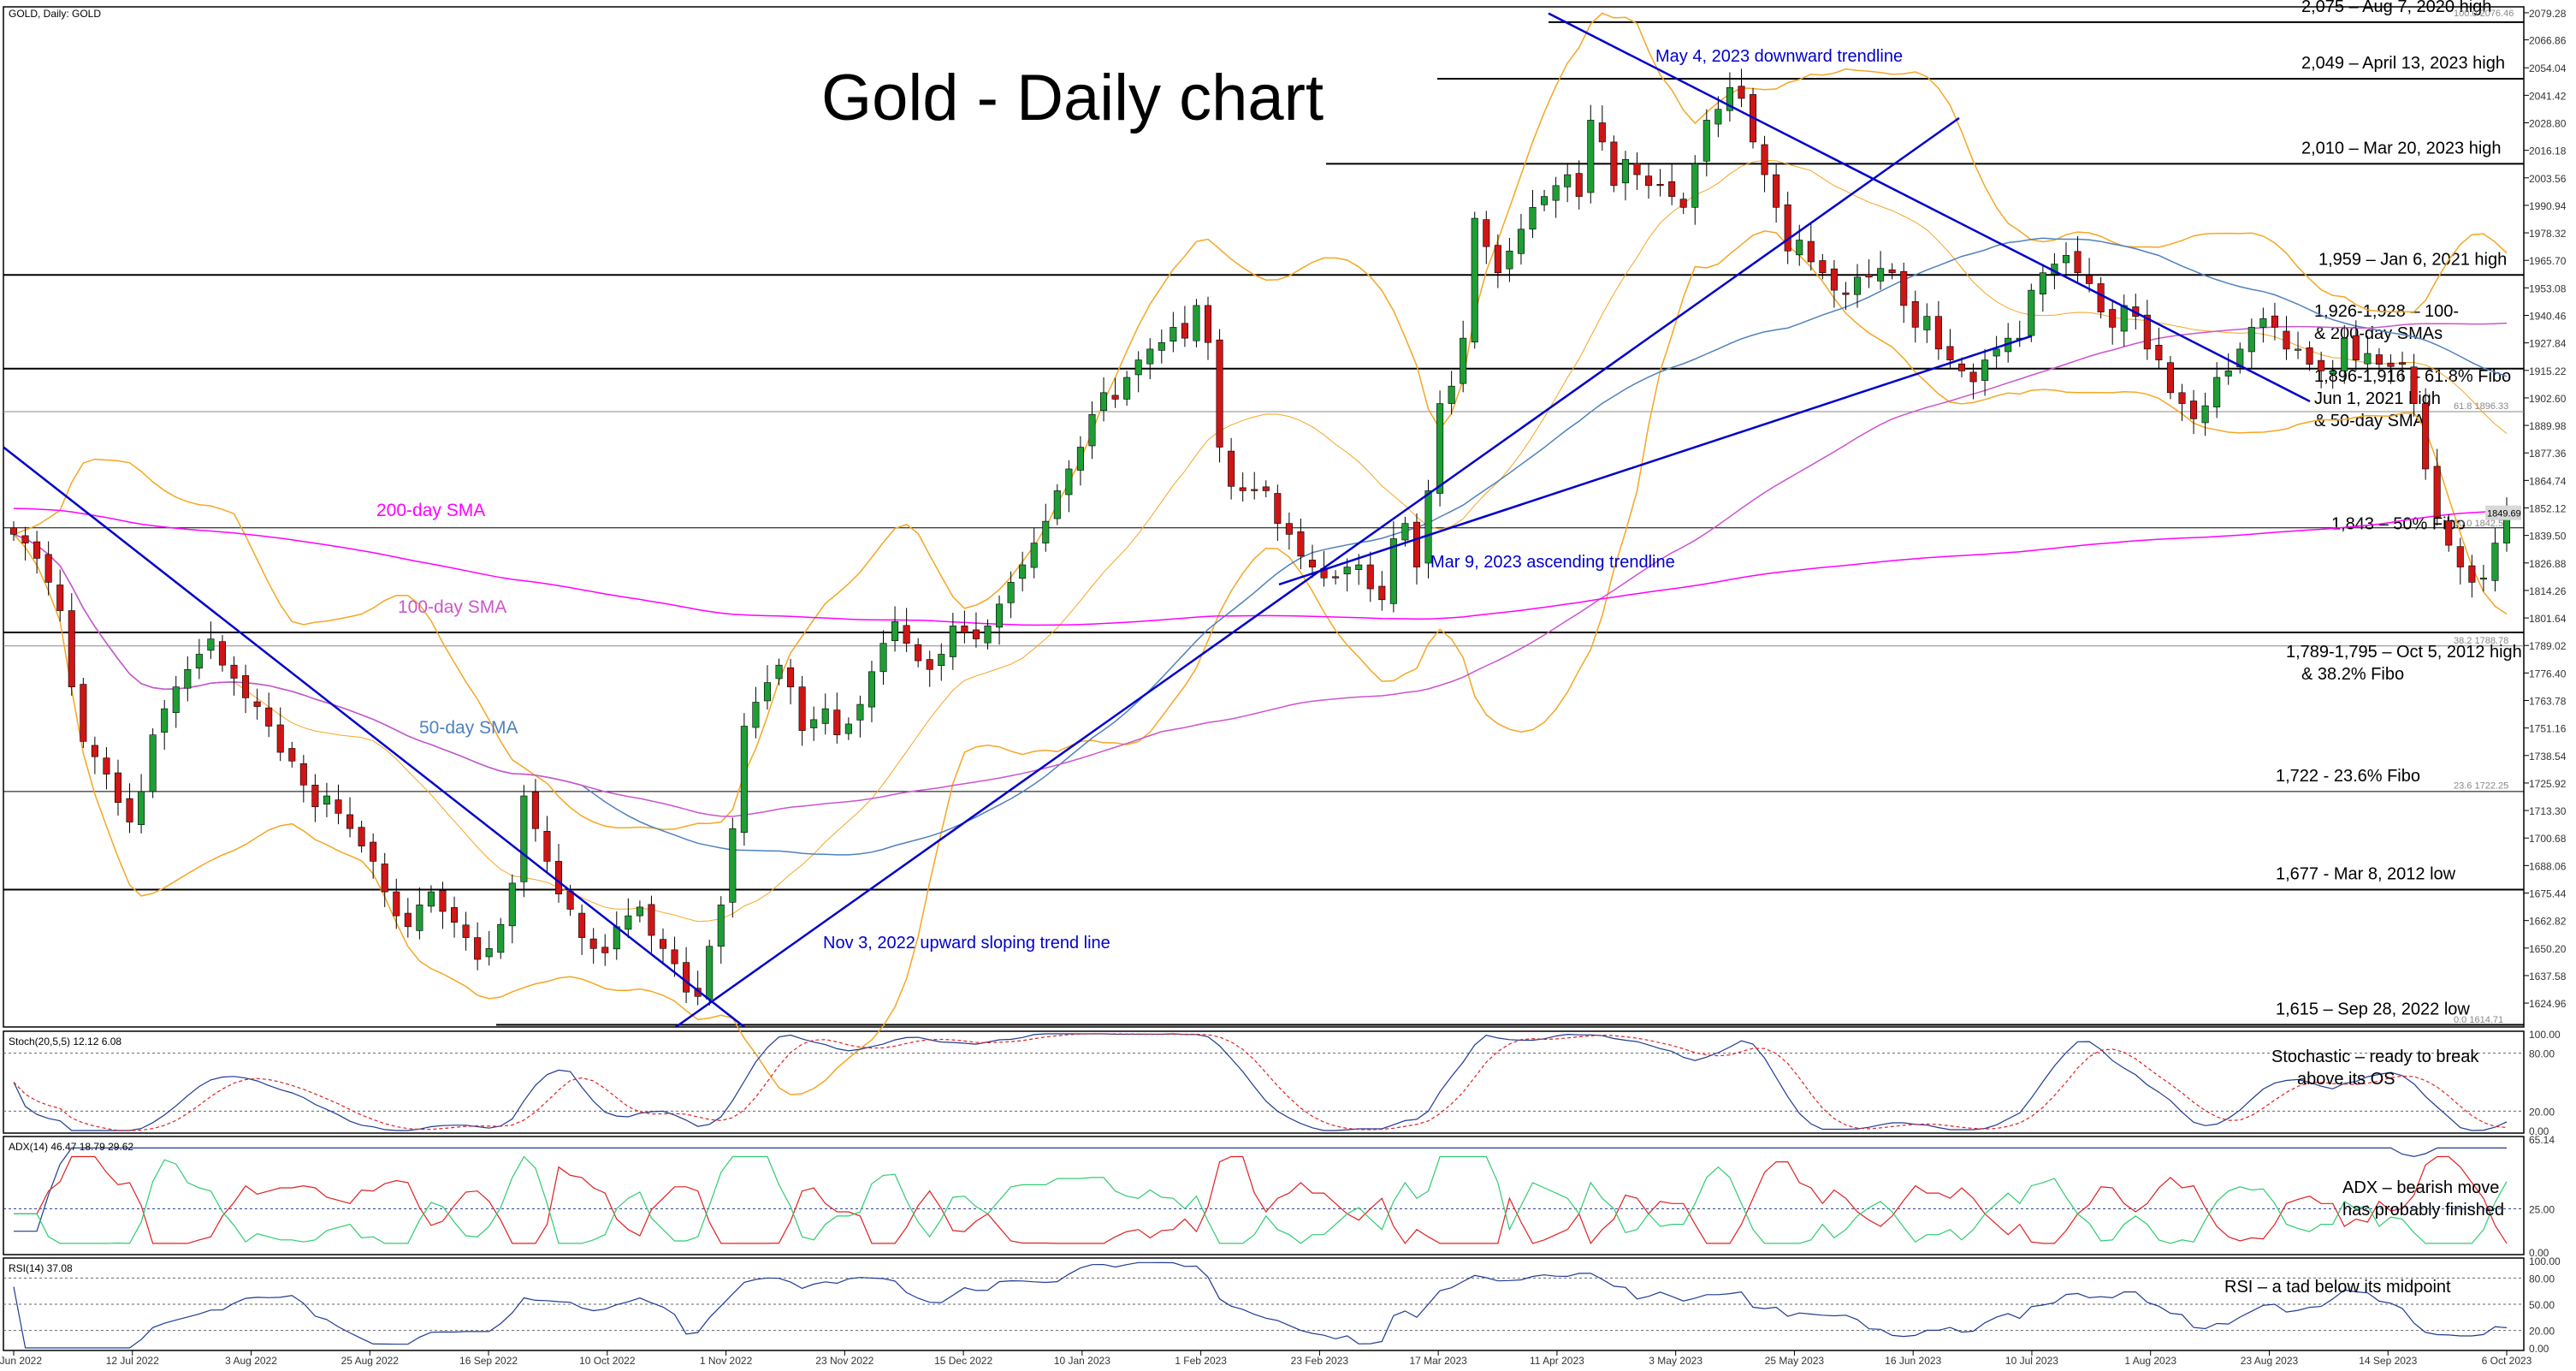 The image size is (2576, 1371). What do you see at coordinates (2481, 641) in the screenshot?
I see `fibo-tag: 38.2 1788.78` at bounding box center [2481, 641].